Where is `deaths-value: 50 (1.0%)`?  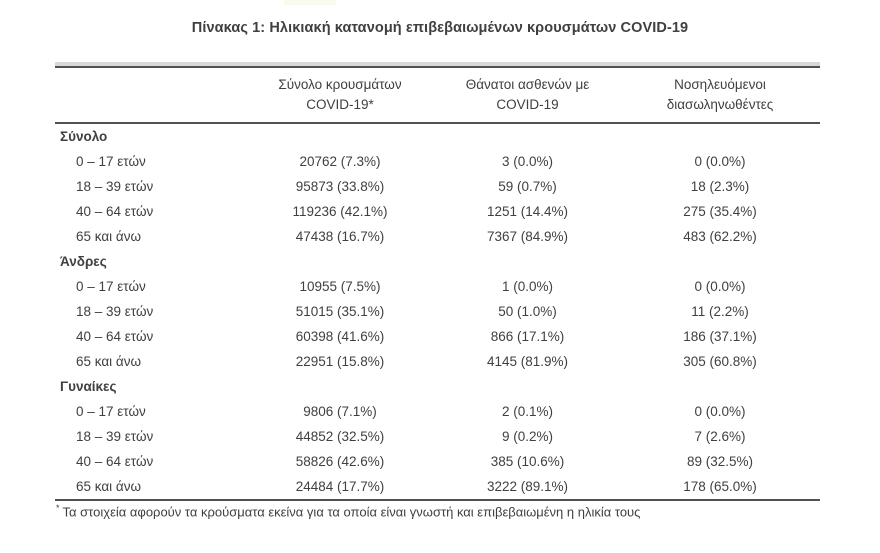 deaths-value: 50 (1.0%) is located at coordinates (527, 311).